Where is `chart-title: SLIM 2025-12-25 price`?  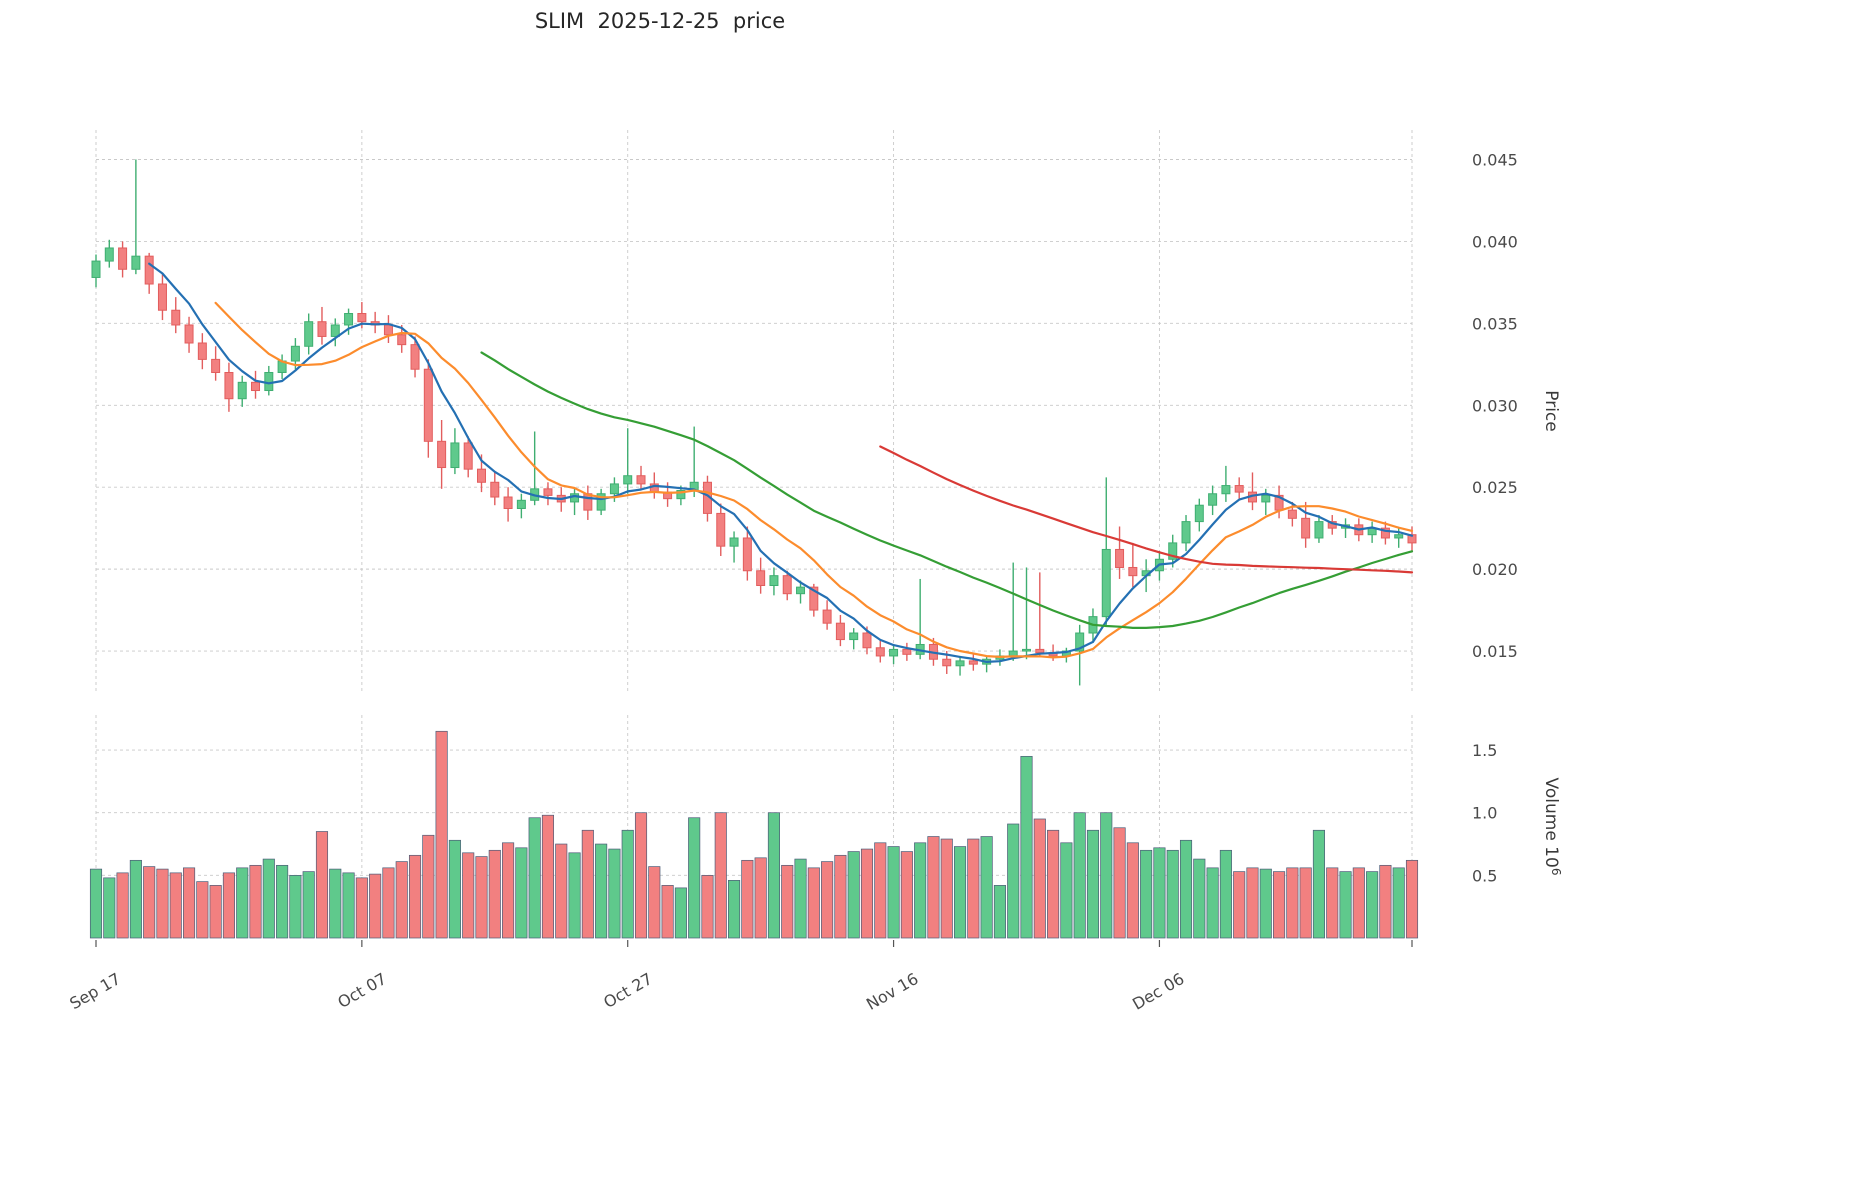 chart-title: SLIM 2025-12-25 price is located at coordinates (660, 21).